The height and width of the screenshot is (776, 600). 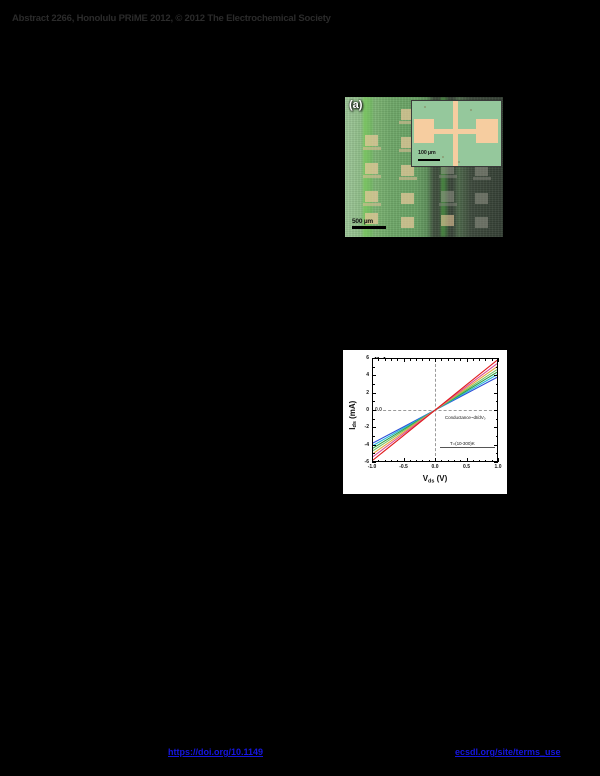 I want to click on x-tick-label: 0.5, so click(x=466, y=467).